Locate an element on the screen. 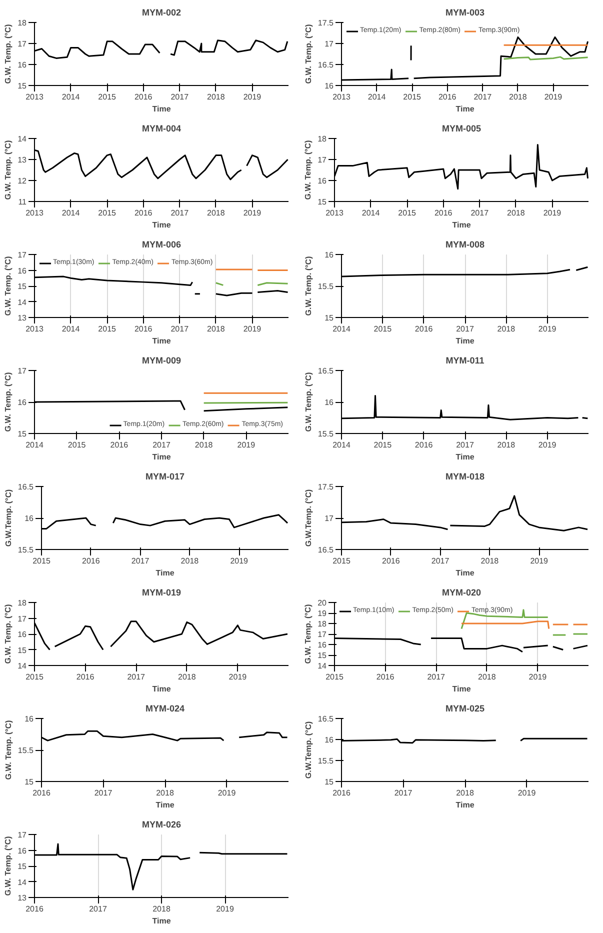 This screenshot has height=933, width=603. y-tick-label: 17.5 is located at coordinates (326, 487).